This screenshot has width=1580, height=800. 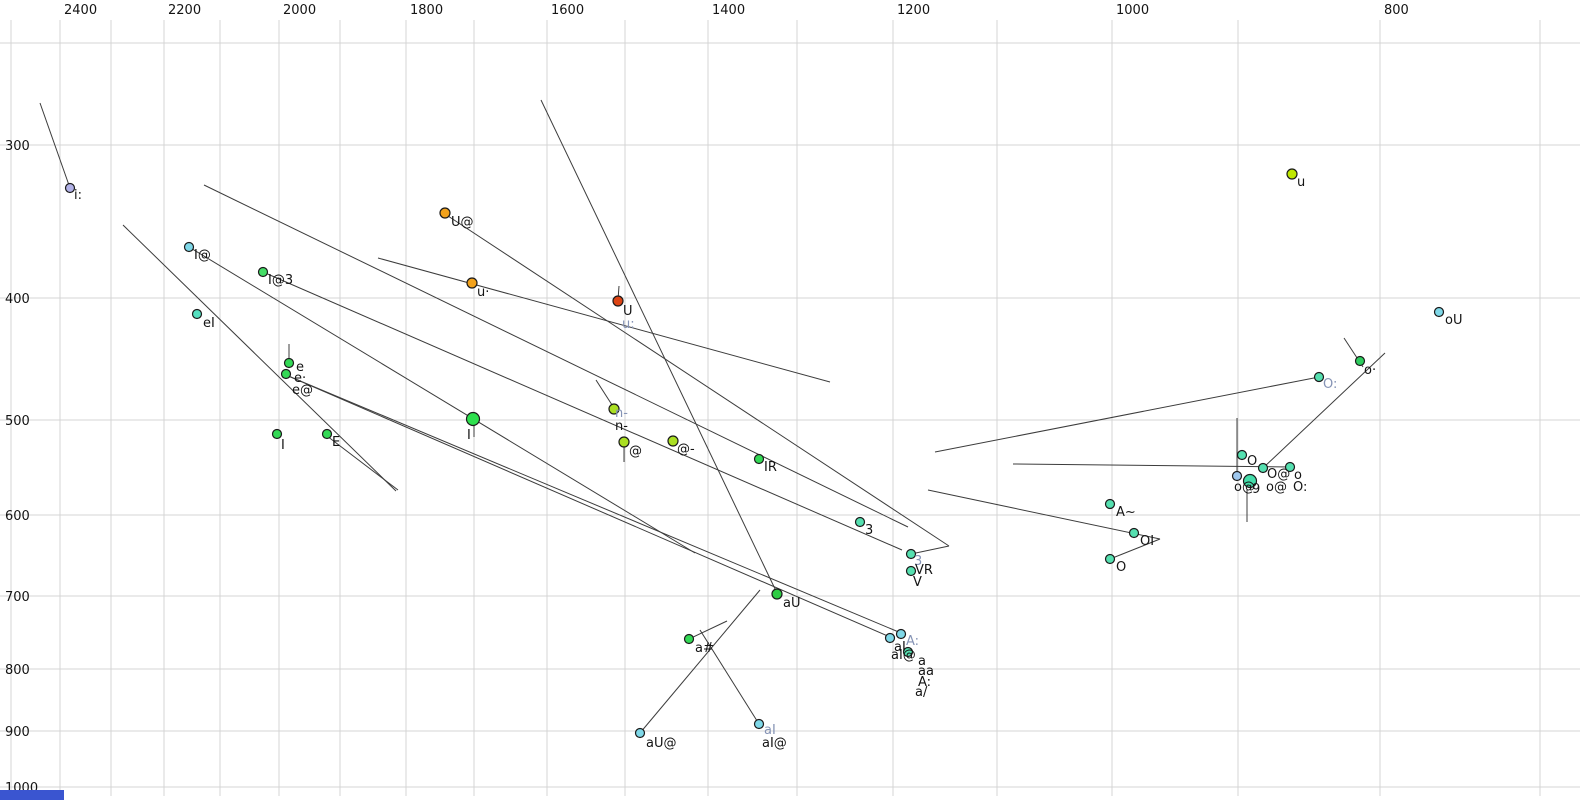 I want to click on x-axis-tick-label: 2400, so click(x=80, y=10).